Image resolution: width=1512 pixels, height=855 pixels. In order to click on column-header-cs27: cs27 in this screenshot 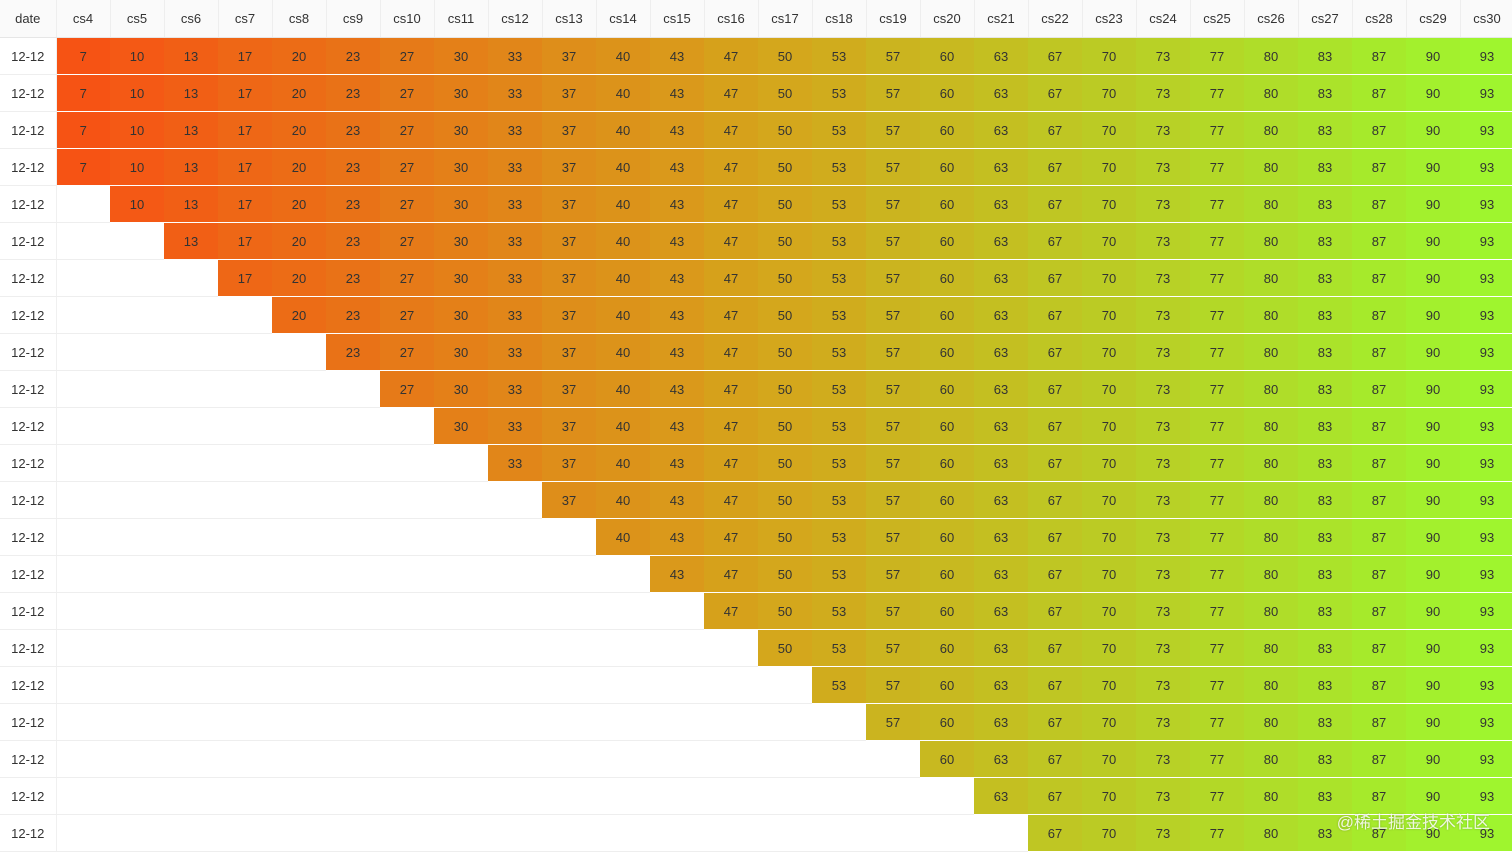, I will do `click(1325, 19)`.